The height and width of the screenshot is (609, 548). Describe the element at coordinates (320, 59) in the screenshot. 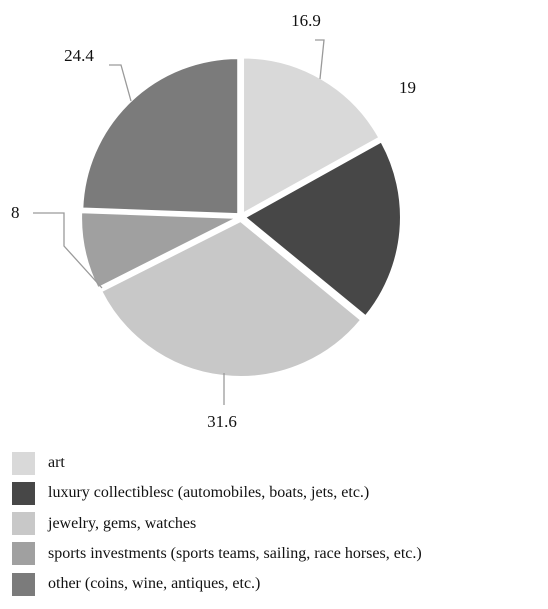

I see `leader-line-art` at that location.